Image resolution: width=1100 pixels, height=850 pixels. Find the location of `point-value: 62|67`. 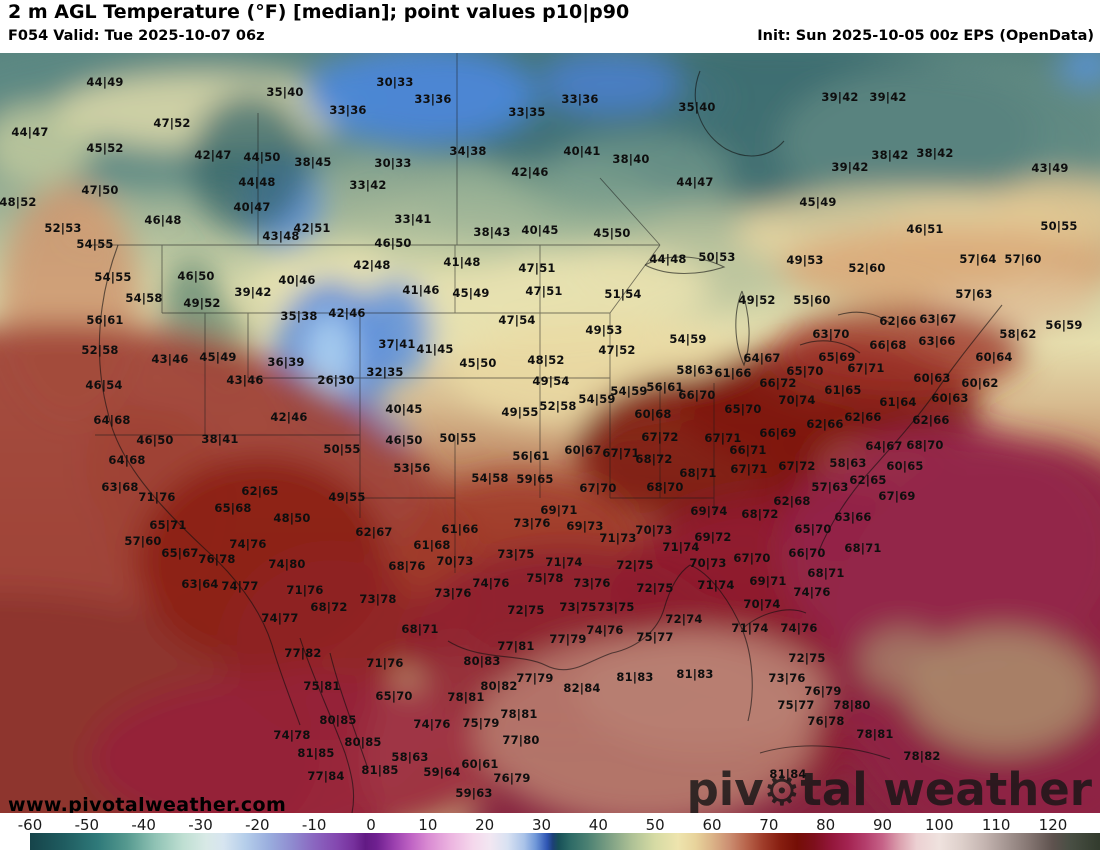

point-value: 62|67 is located at coordinates (374, 532).